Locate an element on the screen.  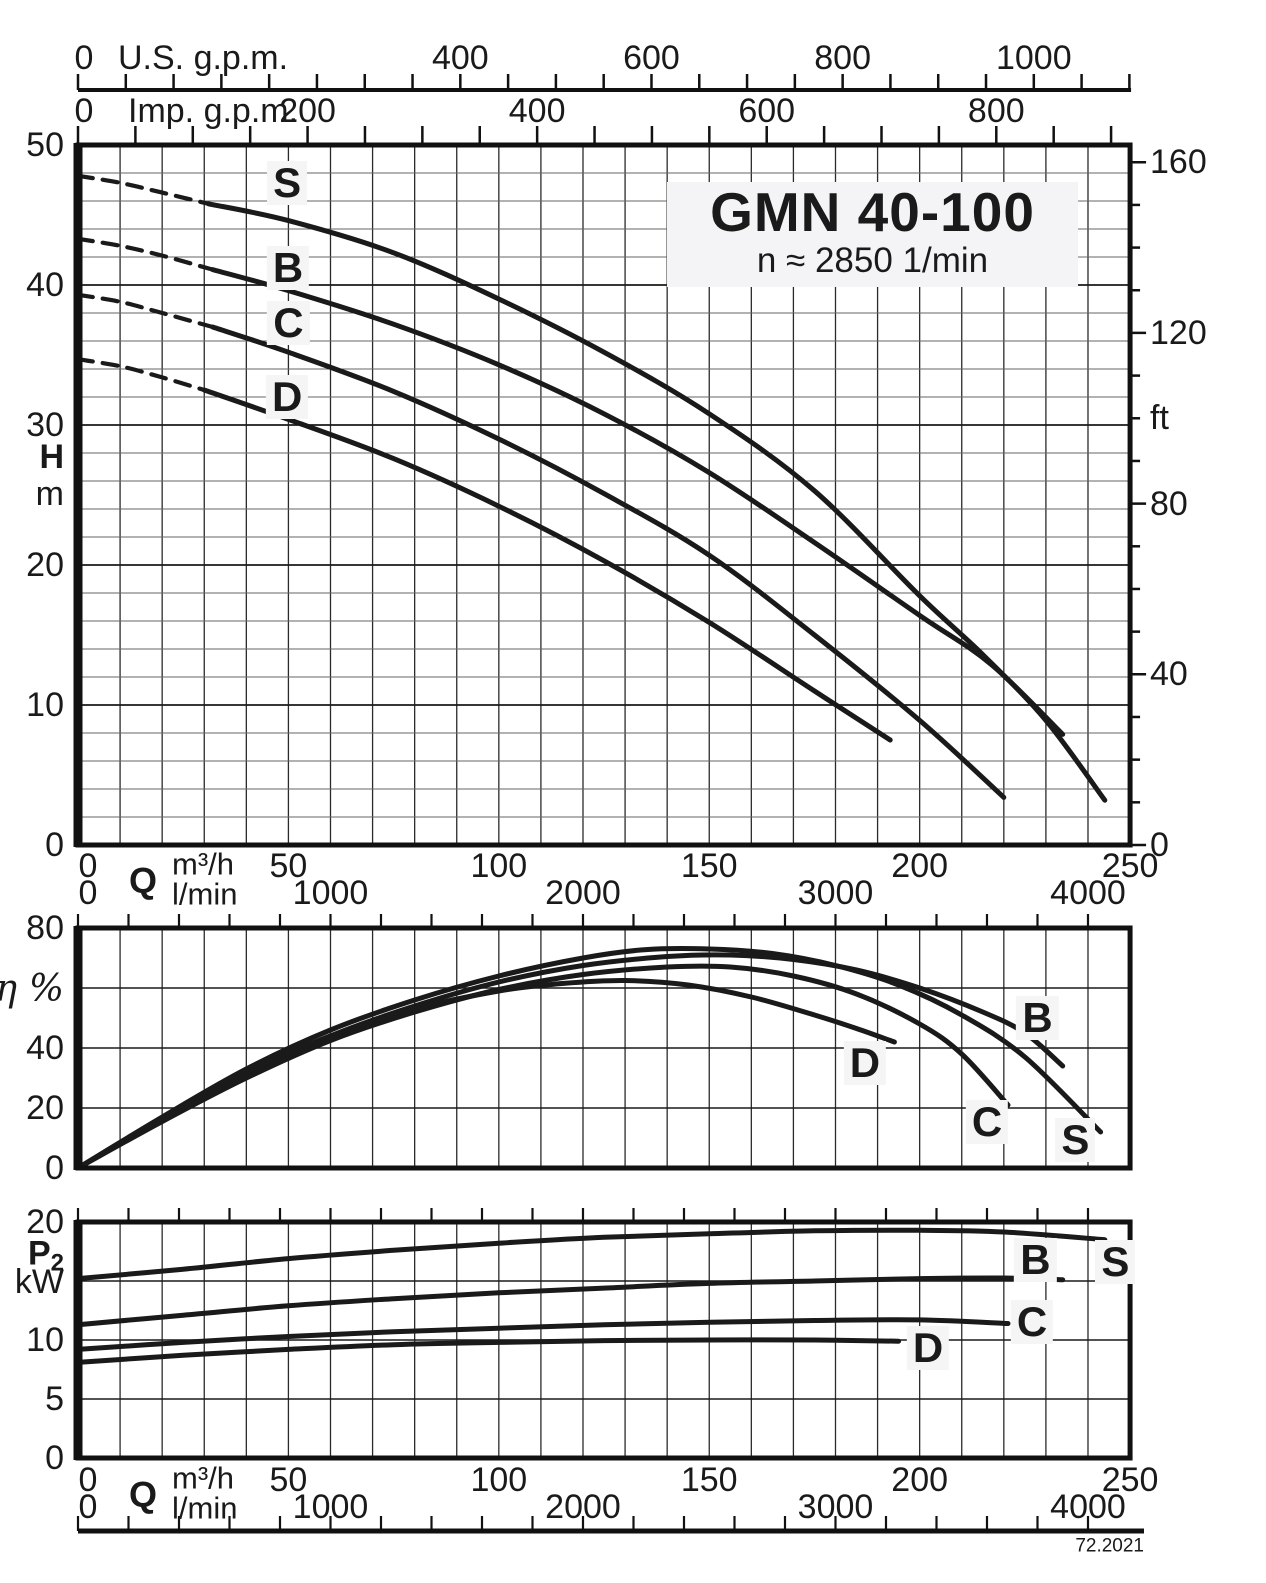
power-curve-label-B: B is located at coordinates (1035, 1259).